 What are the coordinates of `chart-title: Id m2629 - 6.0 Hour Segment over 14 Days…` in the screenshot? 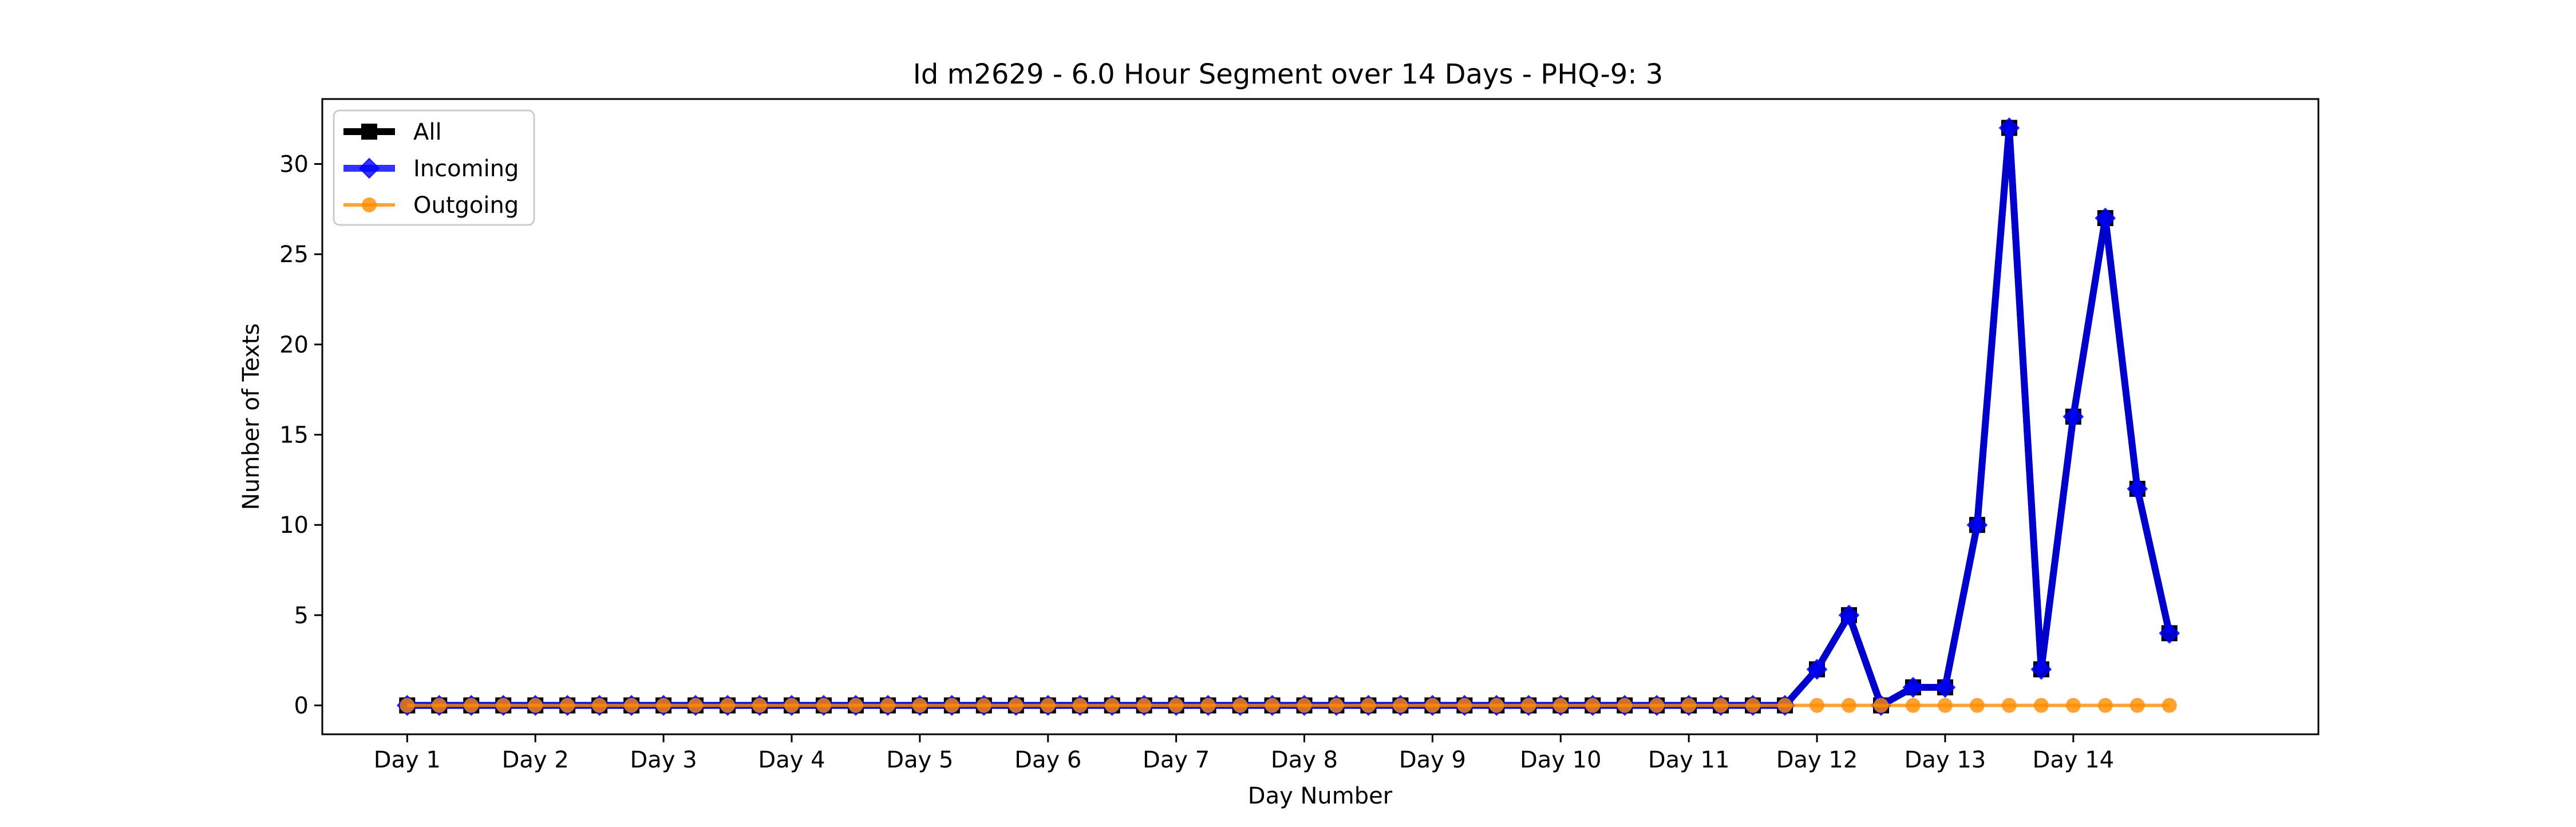 It's located at (1288, 74).